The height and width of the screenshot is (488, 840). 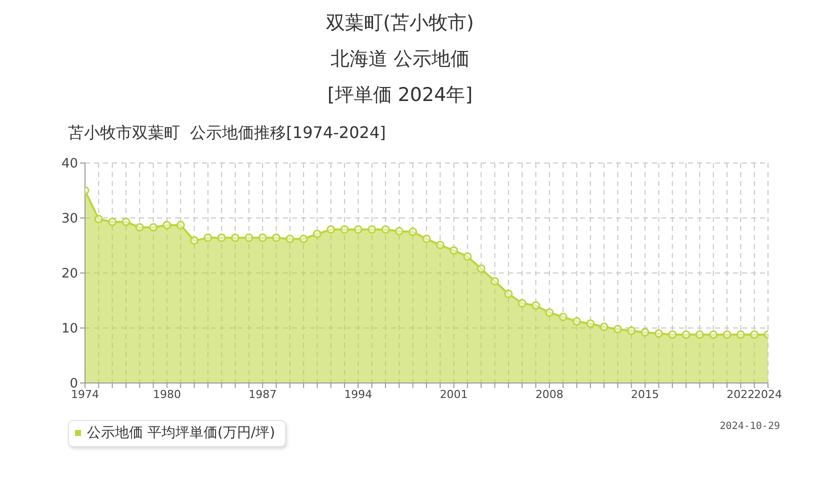 What do you see at coordinates (69, 219) in the screenshot?
I see `y-tick-label: 30` at bounding box center [69, 219].